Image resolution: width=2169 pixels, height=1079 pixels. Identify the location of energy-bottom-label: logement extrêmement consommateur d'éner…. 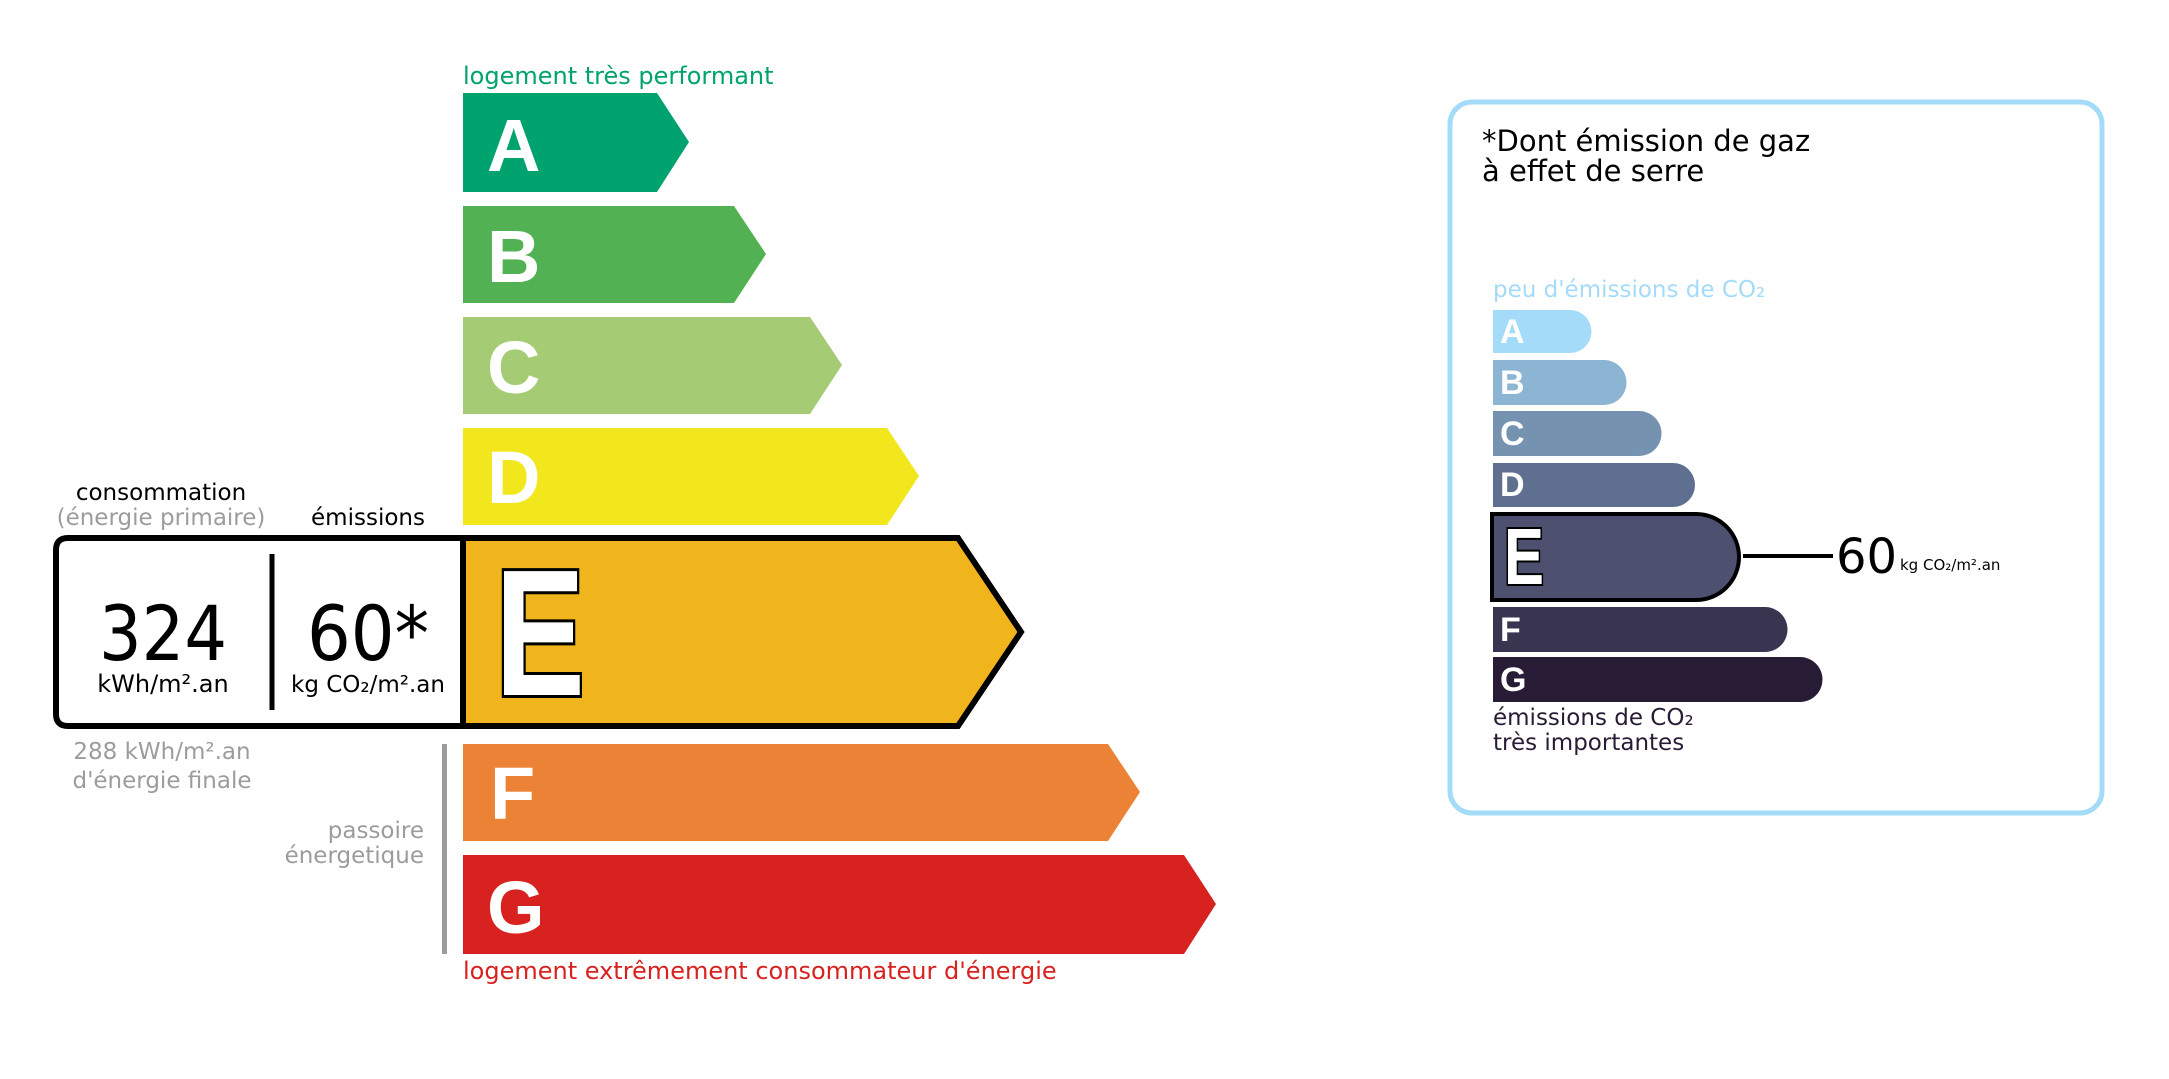
(760, 971).